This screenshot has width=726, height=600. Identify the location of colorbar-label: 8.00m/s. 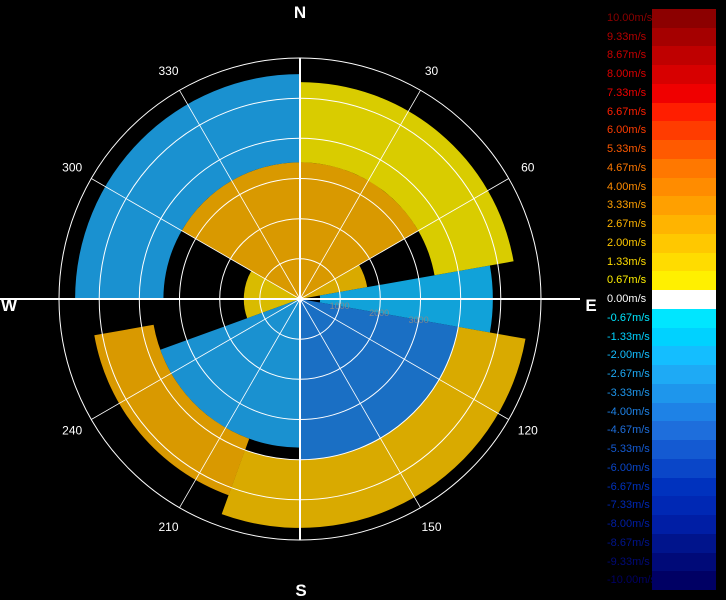
(627, 74).